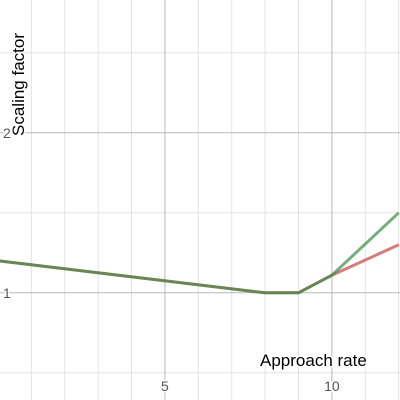  I want to click on y-axis-label: Scaling factor, so click(18, 84).